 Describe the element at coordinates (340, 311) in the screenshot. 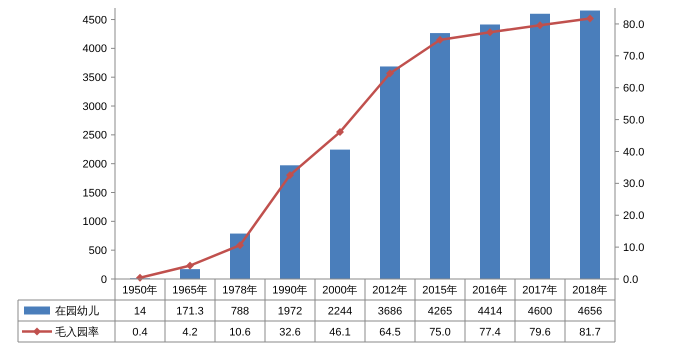

I see `data-label: 2244` at that location.